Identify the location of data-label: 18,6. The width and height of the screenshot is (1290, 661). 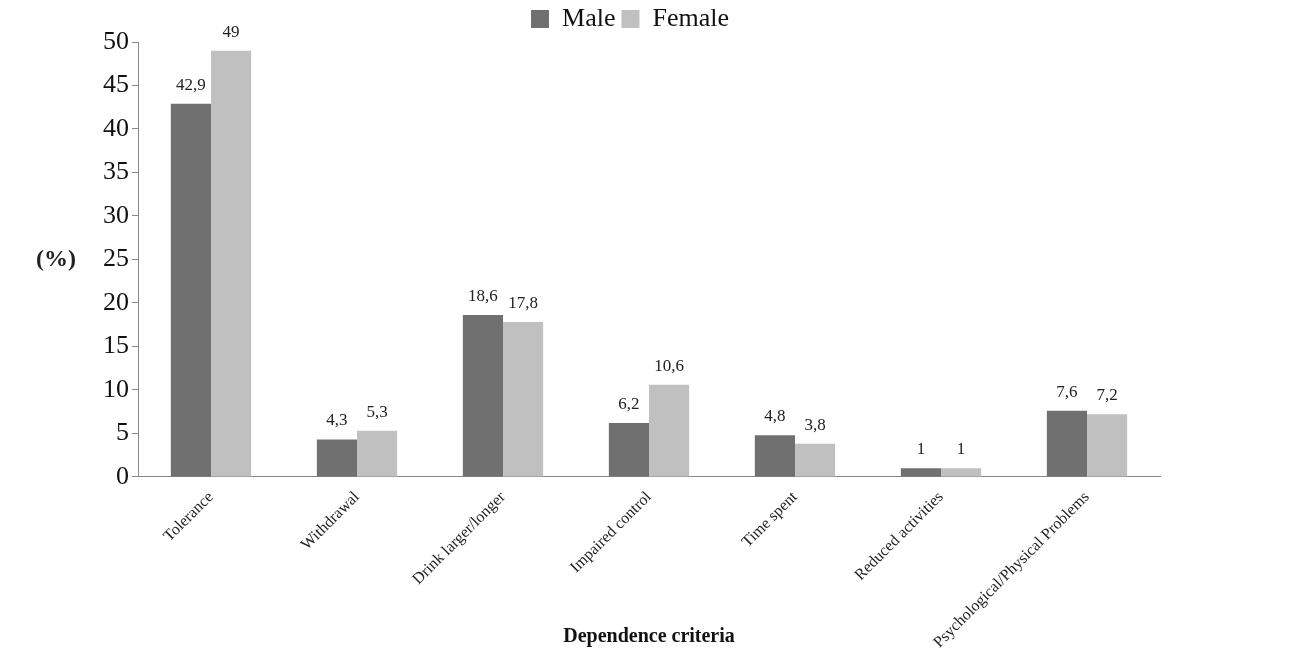
(483, 296).